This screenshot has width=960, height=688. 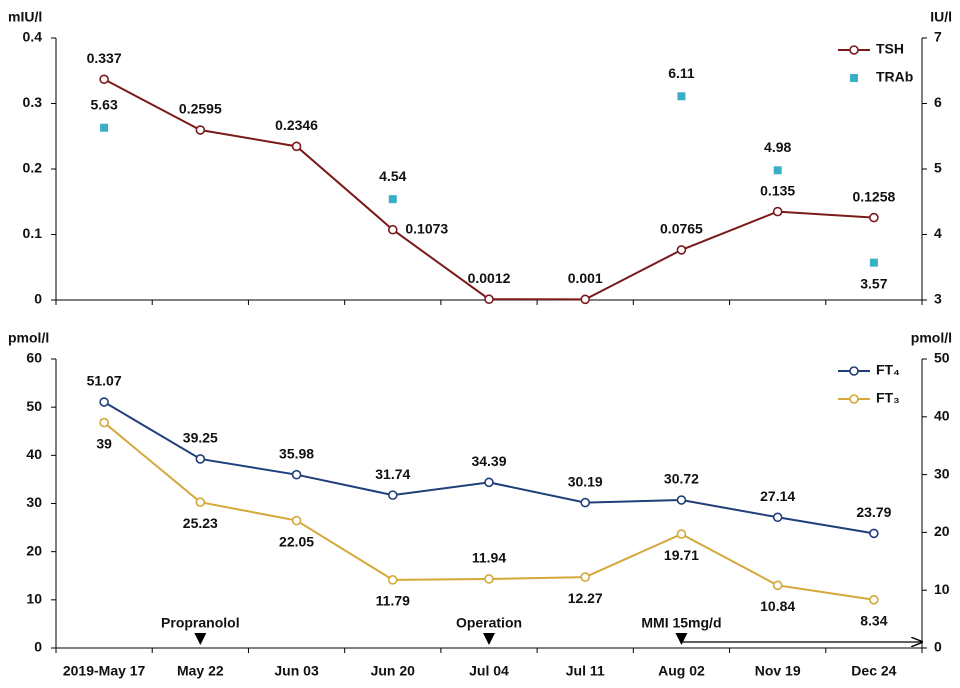 What do you see at coordinates (393, 601) in the screenshot?
I see `data-label: 11.79` at bounding box center [393, 601].